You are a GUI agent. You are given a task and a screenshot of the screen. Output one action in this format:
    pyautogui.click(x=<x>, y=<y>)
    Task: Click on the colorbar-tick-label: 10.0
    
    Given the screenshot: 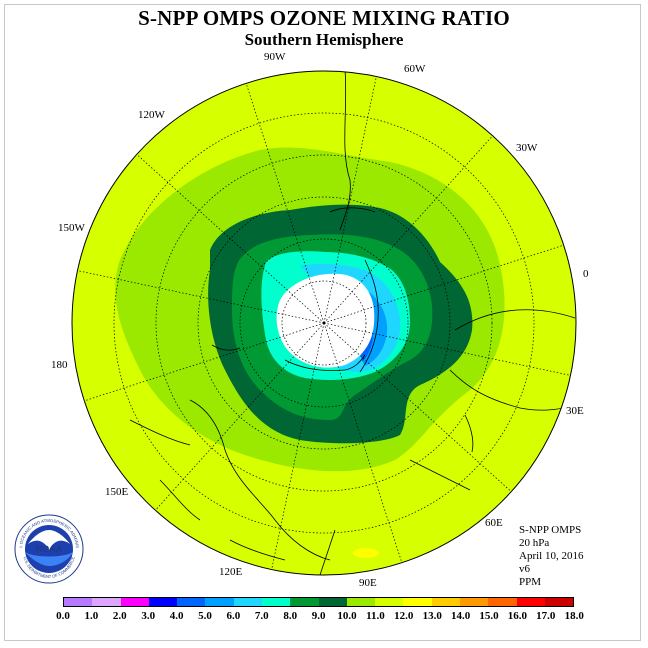 What is the action you would take?
    pyautogui.click(x=347, y=616)
    